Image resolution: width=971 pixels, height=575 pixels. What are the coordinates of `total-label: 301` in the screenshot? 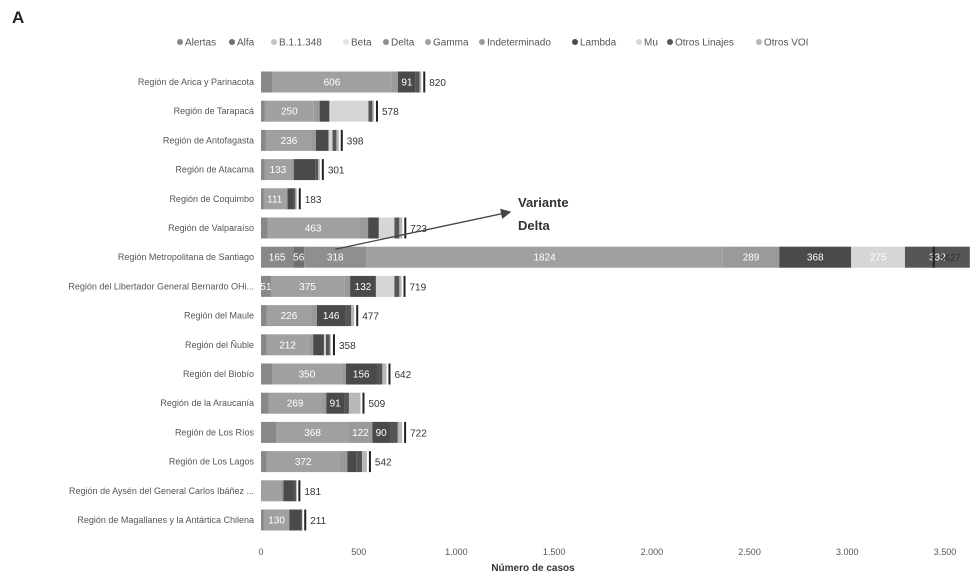 It's located at (336, 171).